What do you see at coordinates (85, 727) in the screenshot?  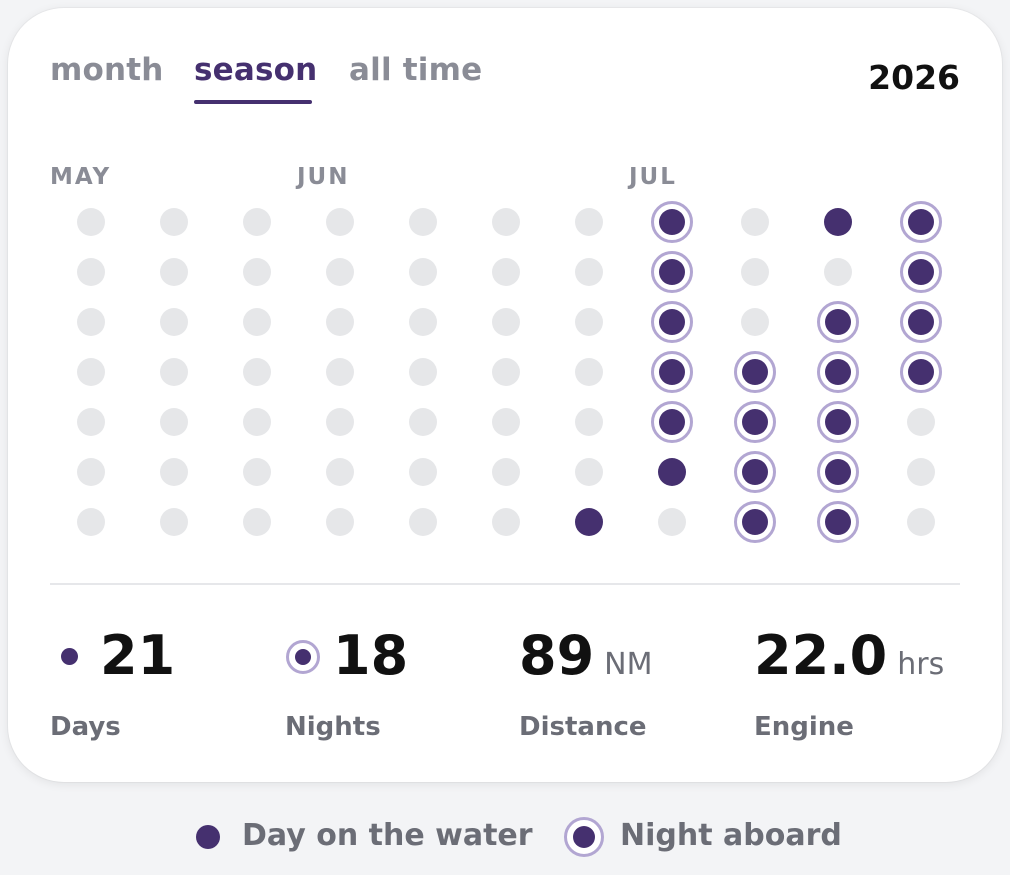 I see `days-label: Days` at bounding box center [85, 727].